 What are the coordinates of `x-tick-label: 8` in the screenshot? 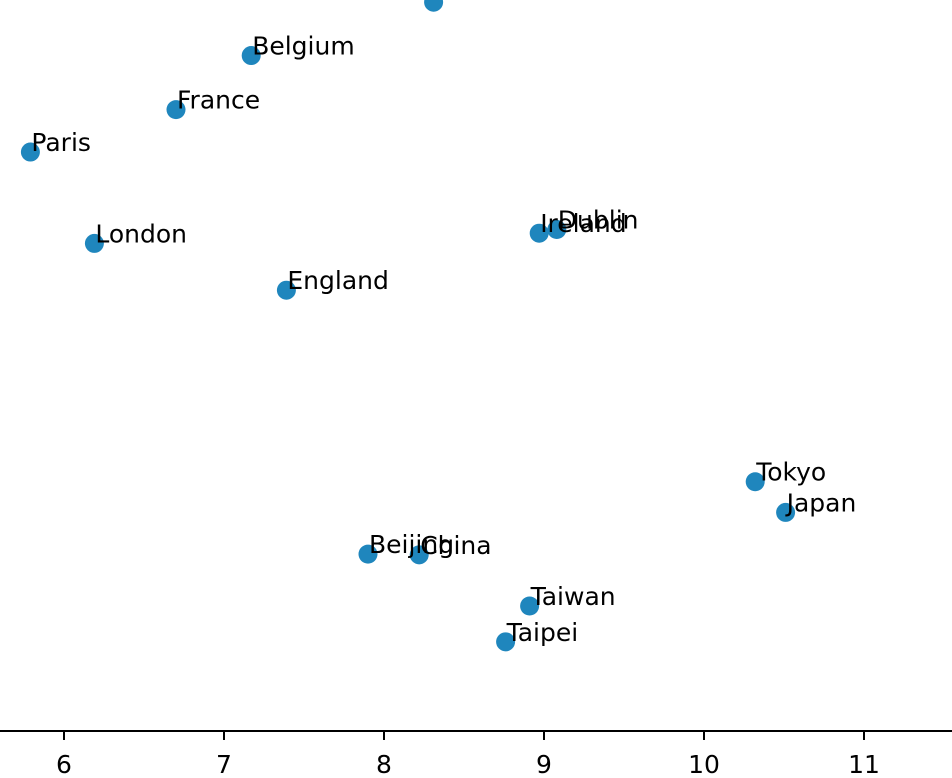 It's located at (384, 764).